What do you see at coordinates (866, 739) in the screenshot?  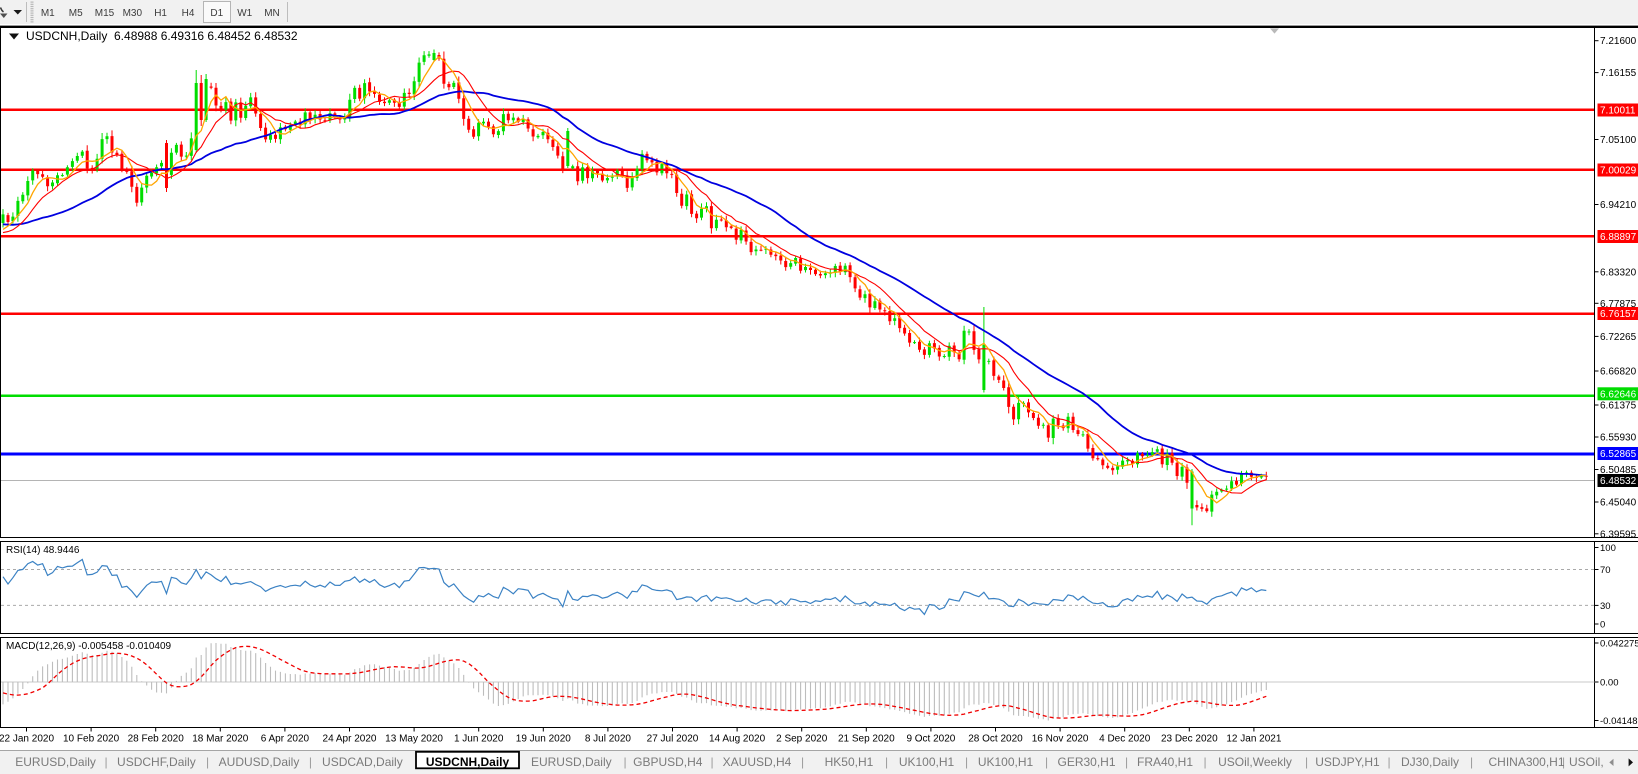 I see `svg-text: 21 Sep 2020` at bounding box center [866, 739].